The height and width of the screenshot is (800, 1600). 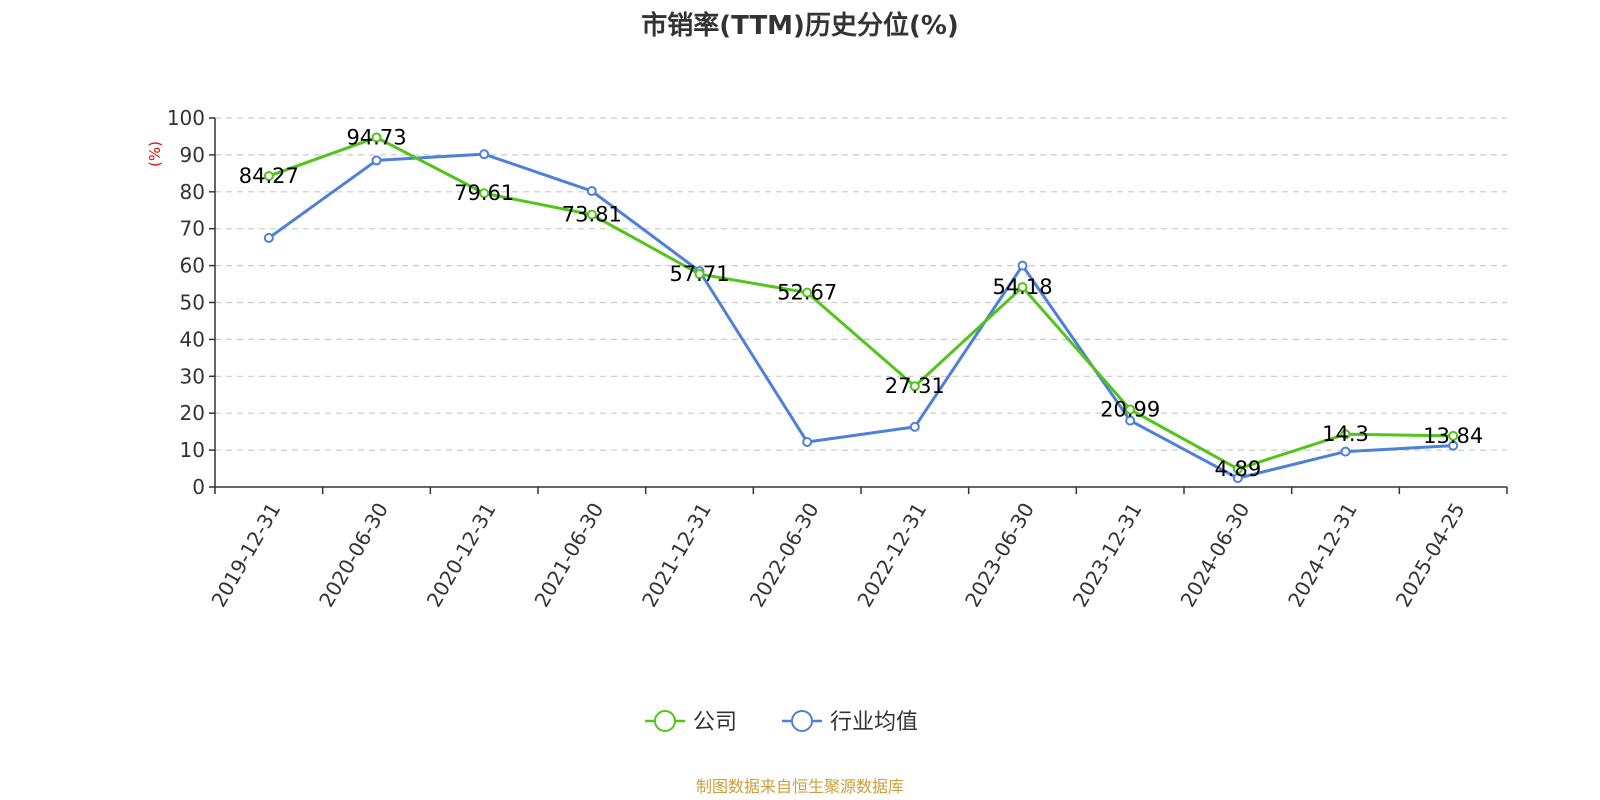 What do you see at coordinates (691, 722) in the screenshot?
I see `legend-item-company: 公司` at bounding box center [691, 722].